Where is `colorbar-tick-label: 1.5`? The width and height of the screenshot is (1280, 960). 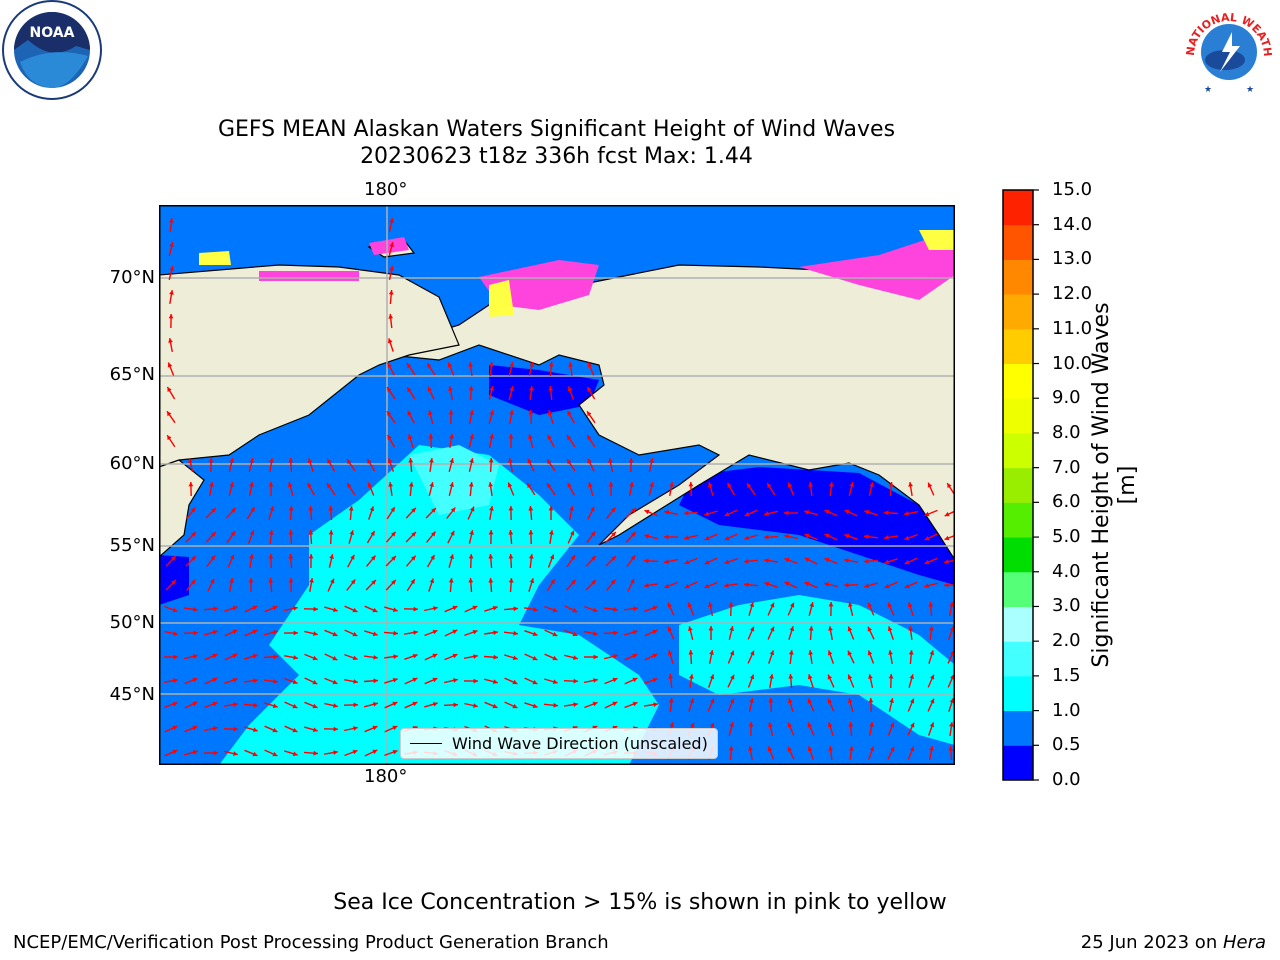 colorbar-tick-label: 1.5 is located at coordinates (1066, 675).